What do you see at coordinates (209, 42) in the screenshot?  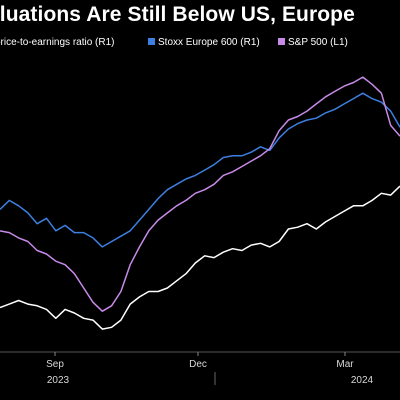 I see `legend-label-stoxx: Stoxx Europe 600 (R1)` at bounding box center [209, 42].